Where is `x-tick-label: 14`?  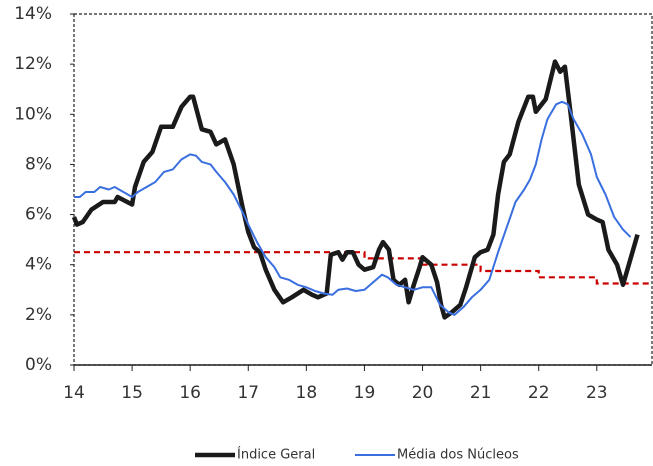 x-tick-label: 14 is located at coordinates (74, 393).